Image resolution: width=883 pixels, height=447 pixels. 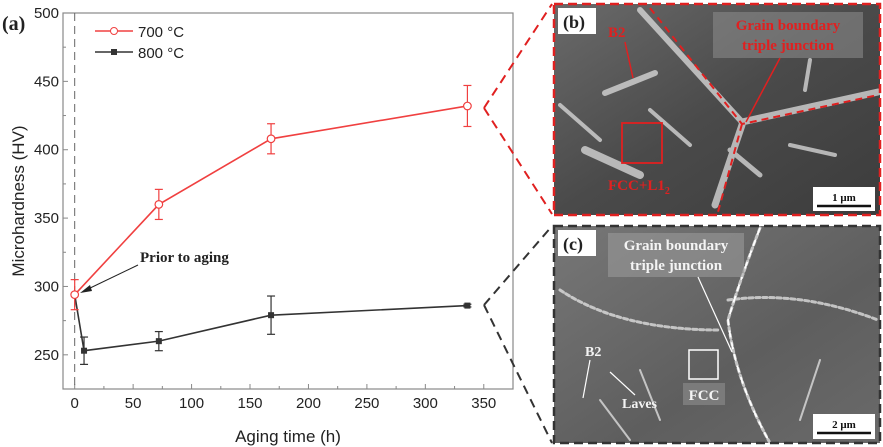 What do you see at coordinates (788, 46) in the screenshot?
I see `label-gb-b-2: triple junction` at bounding box center [788, 46].